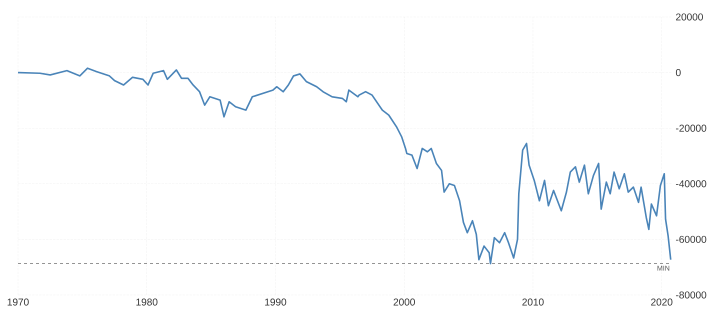 Image resolution: width=720 pixels, height=328 pixels. What do you see at coordinates (691, 184) in the screenshot?
I see `y-tick-label: -40000` at bounding box center [691, 184].